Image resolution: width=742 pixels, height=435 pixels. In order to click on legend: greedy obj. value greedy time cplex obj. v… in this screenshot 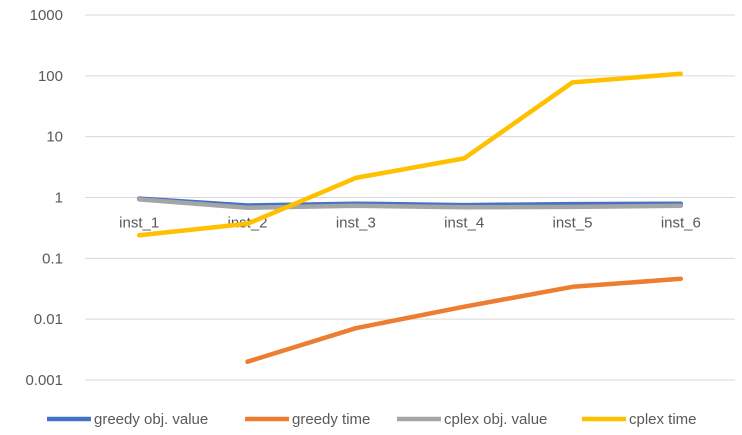, I will do `click(372, 419)`.